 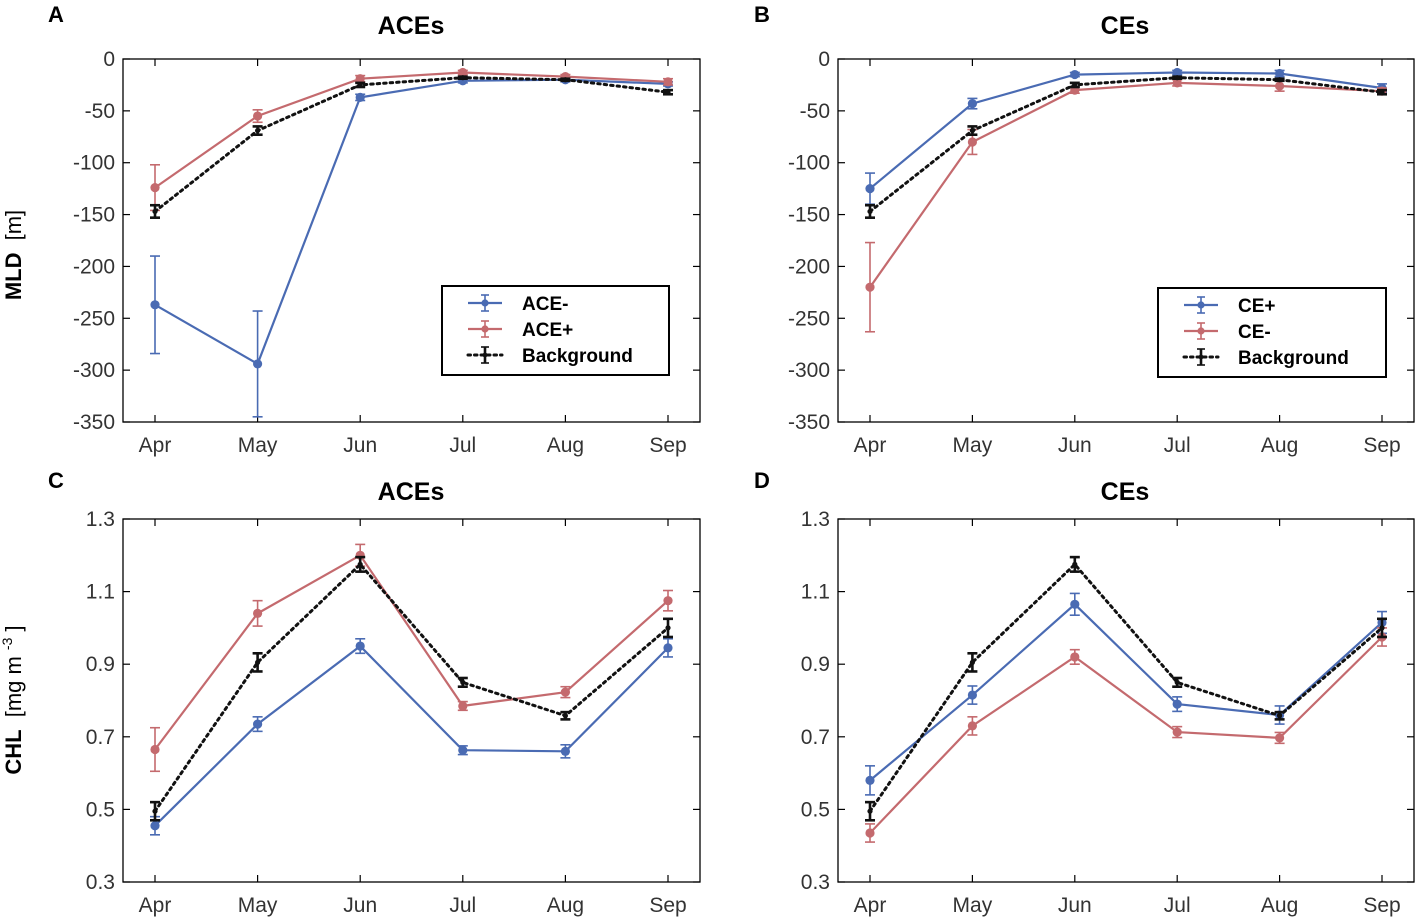 I want to click on panel-title: ACEs, so click(x=411, y=492).